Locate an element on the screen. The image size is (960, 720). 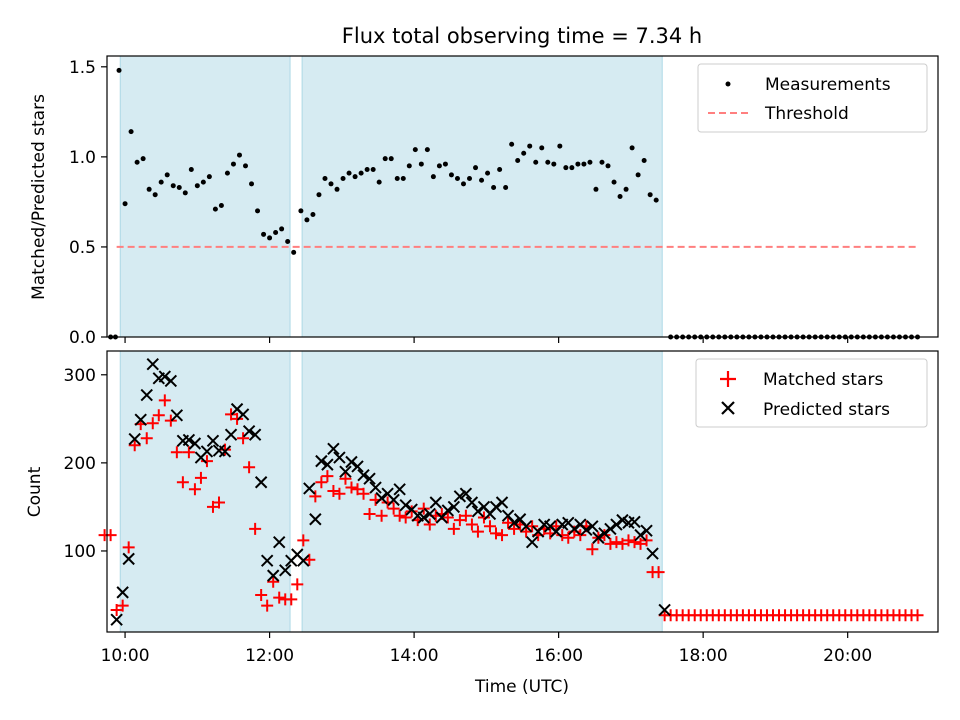
bottom-y-axis-label: Count is located at coordinates (35, 491).